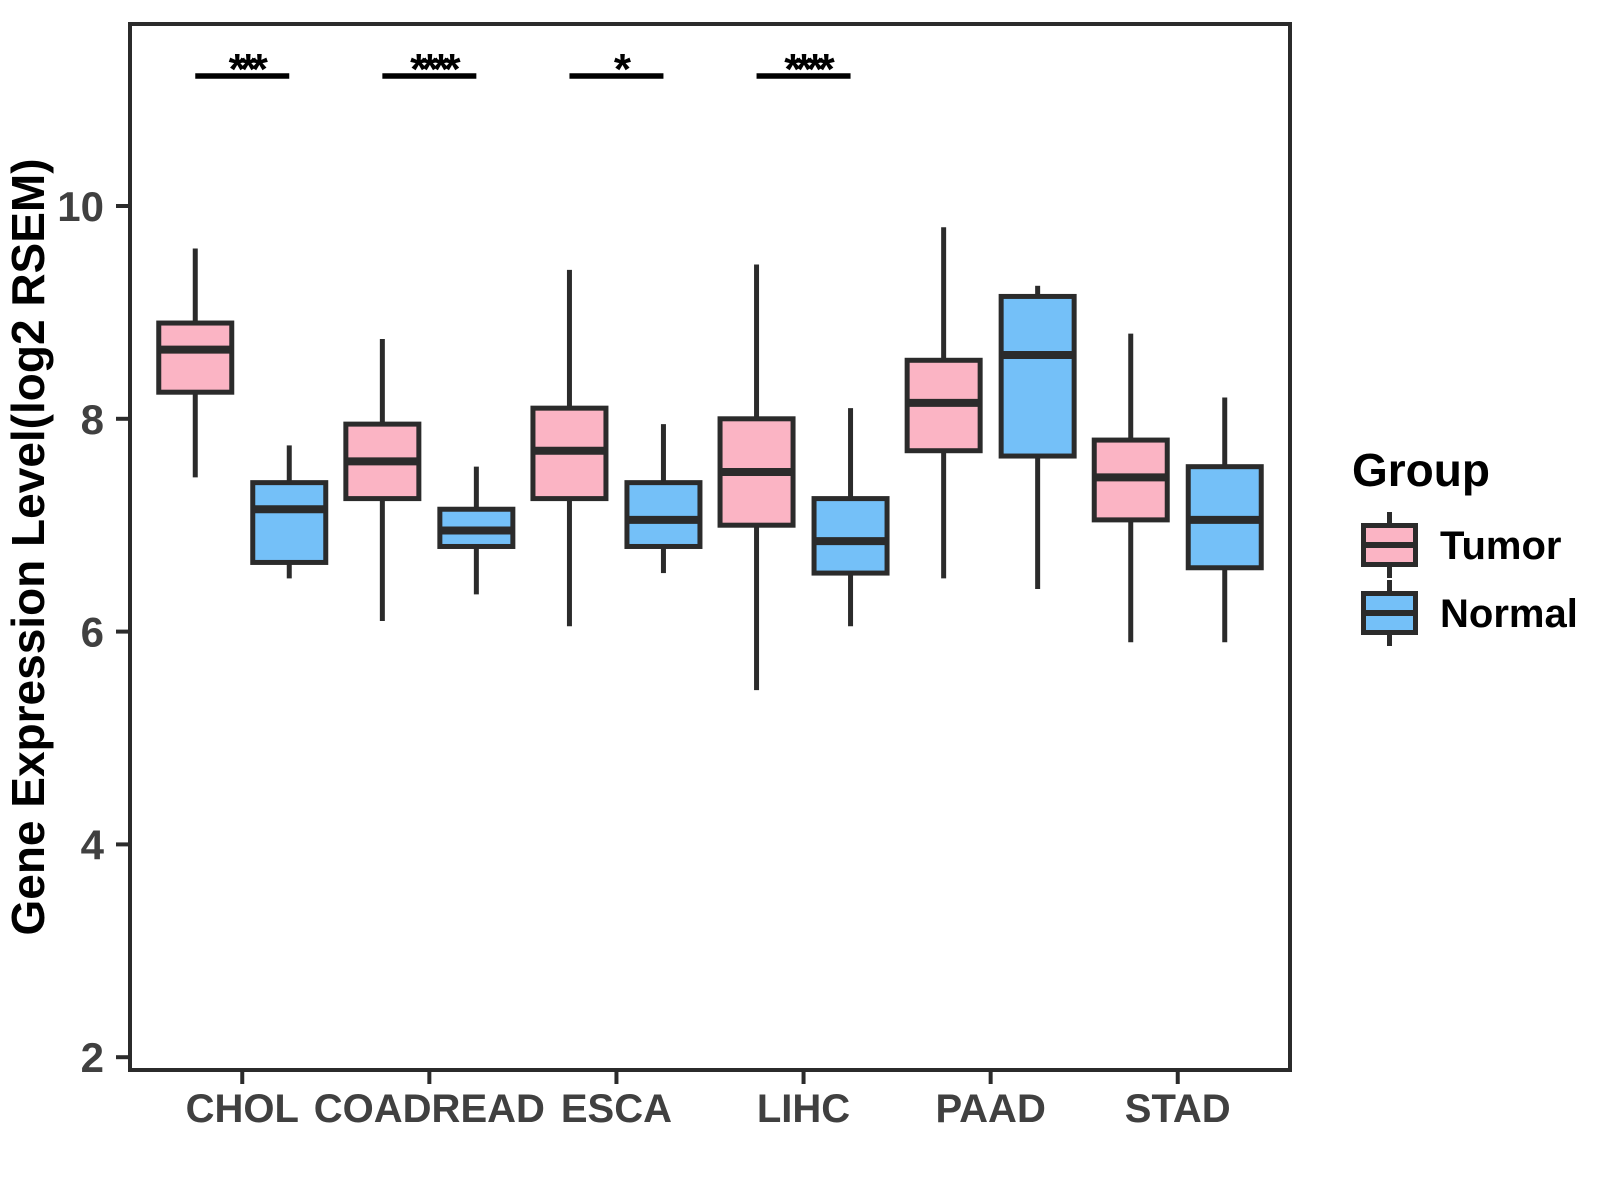 This screenshot has width=1600, height=1200. I want to click on legend-entry-normal: Normal, so click(1469, 613).